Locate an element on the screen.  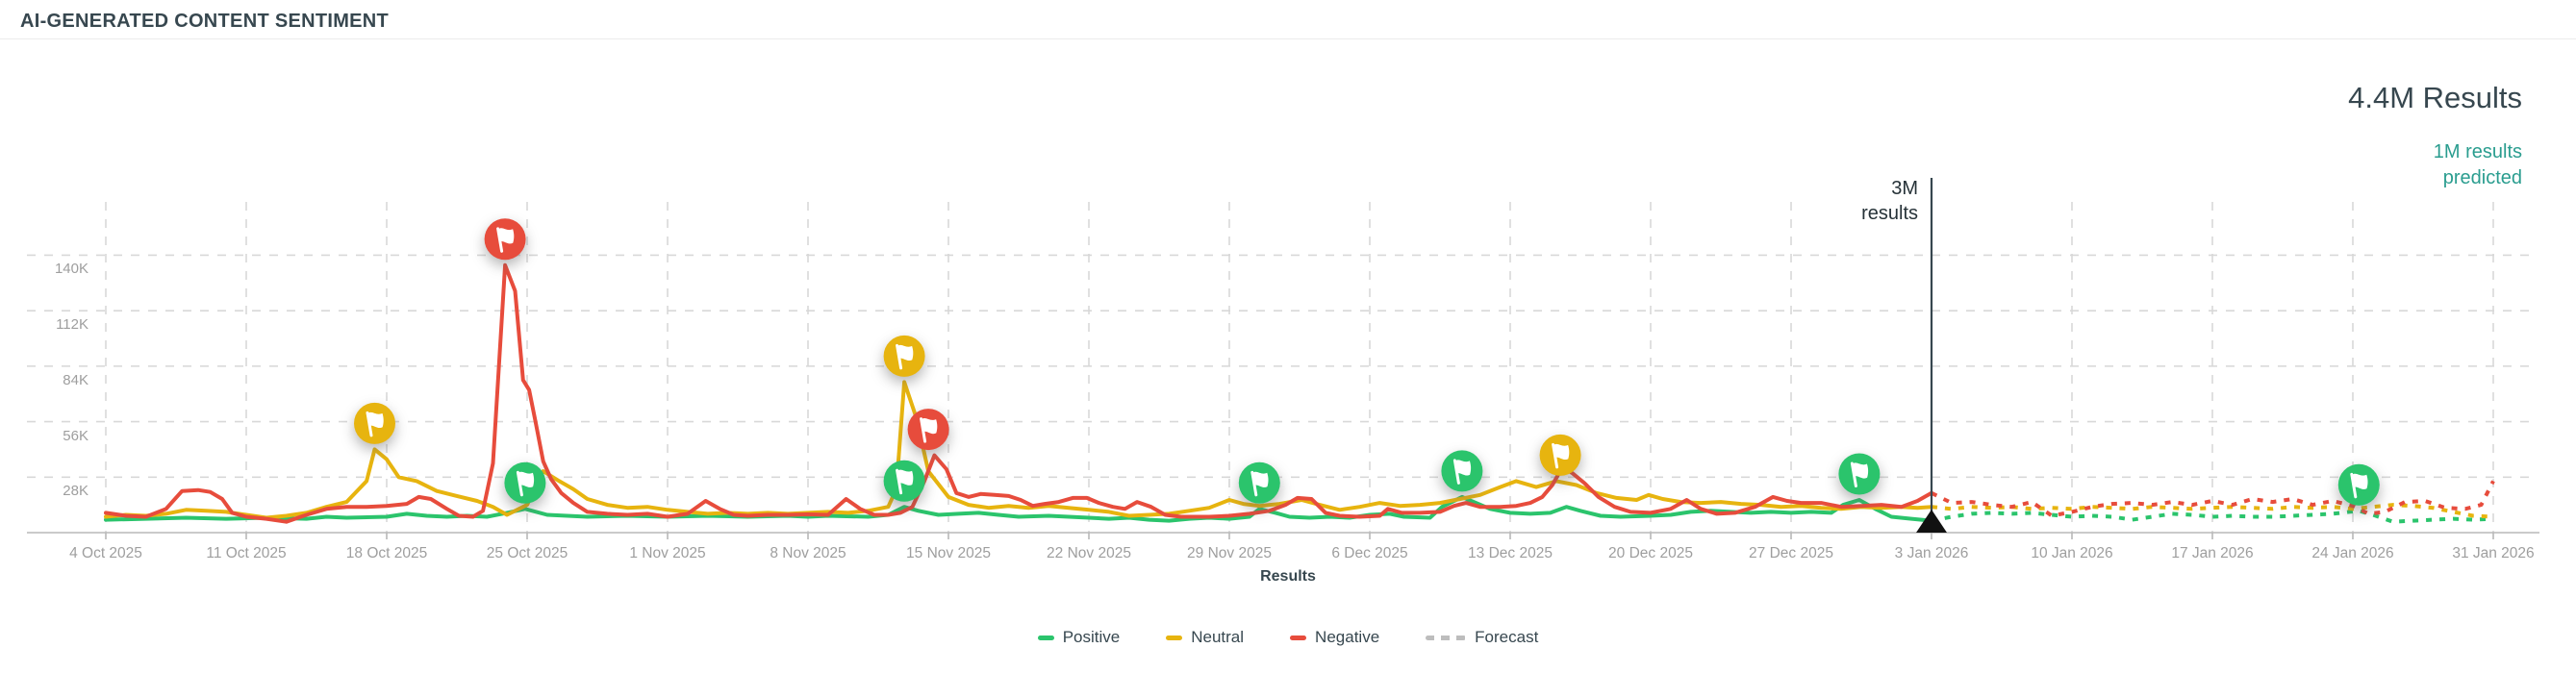
x-axis is located at coordinates (1283, 535).